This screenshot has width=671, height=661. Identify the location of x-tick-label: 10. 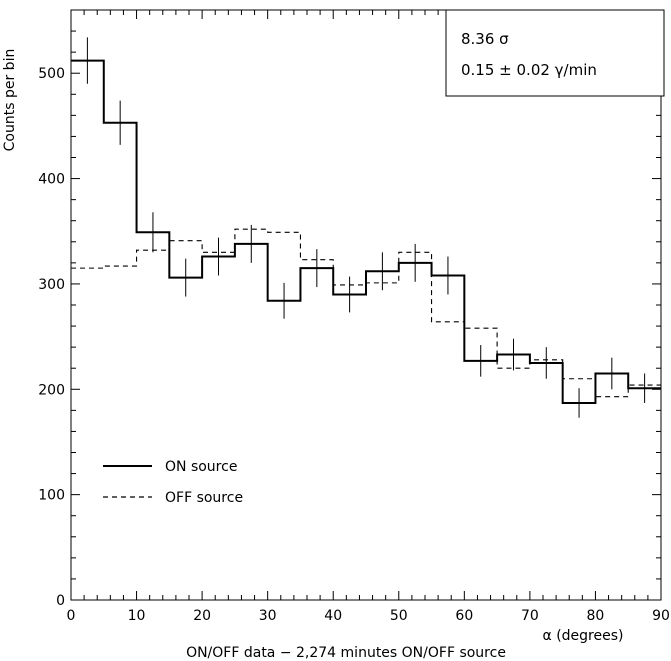
(137, 616).